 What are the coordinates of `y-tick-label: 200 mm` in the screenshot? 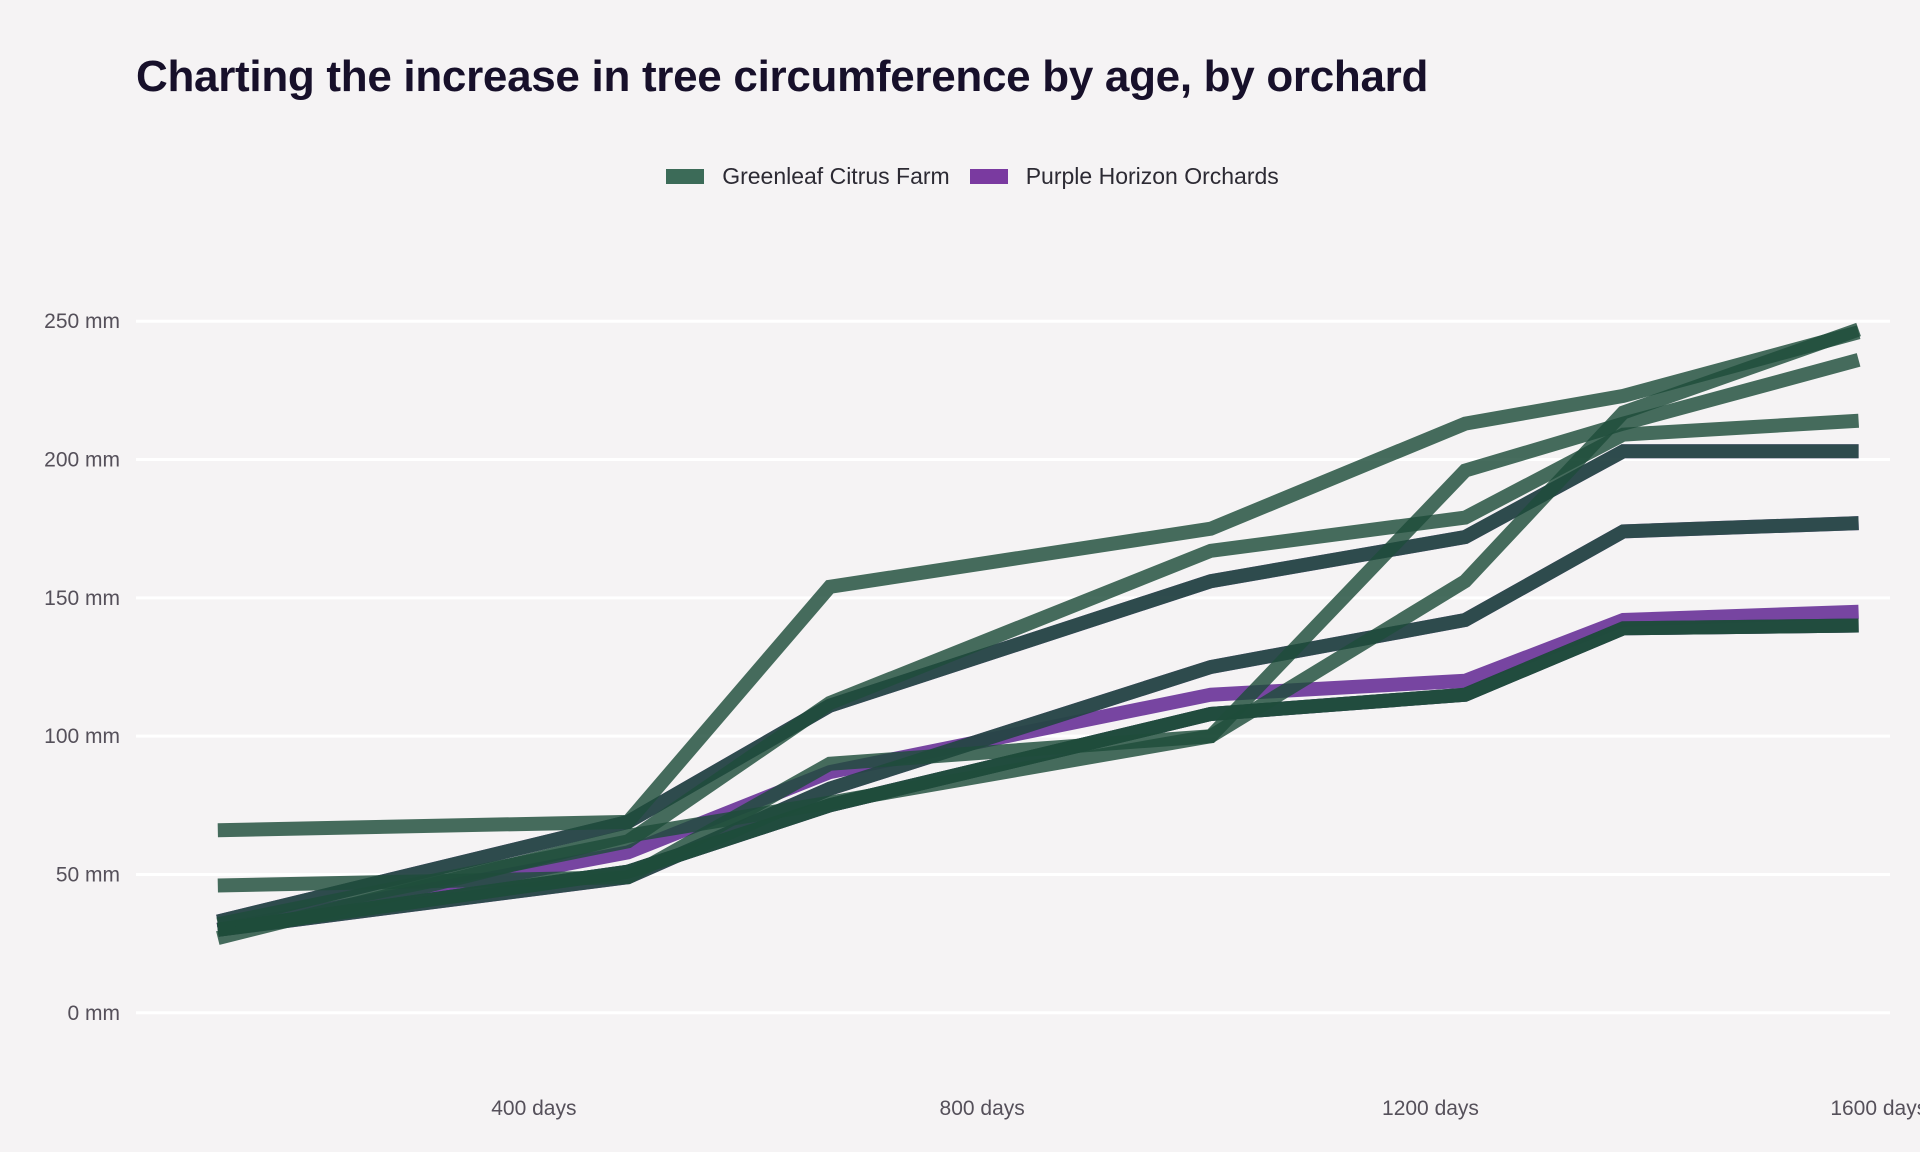 It's located at (82, 460).